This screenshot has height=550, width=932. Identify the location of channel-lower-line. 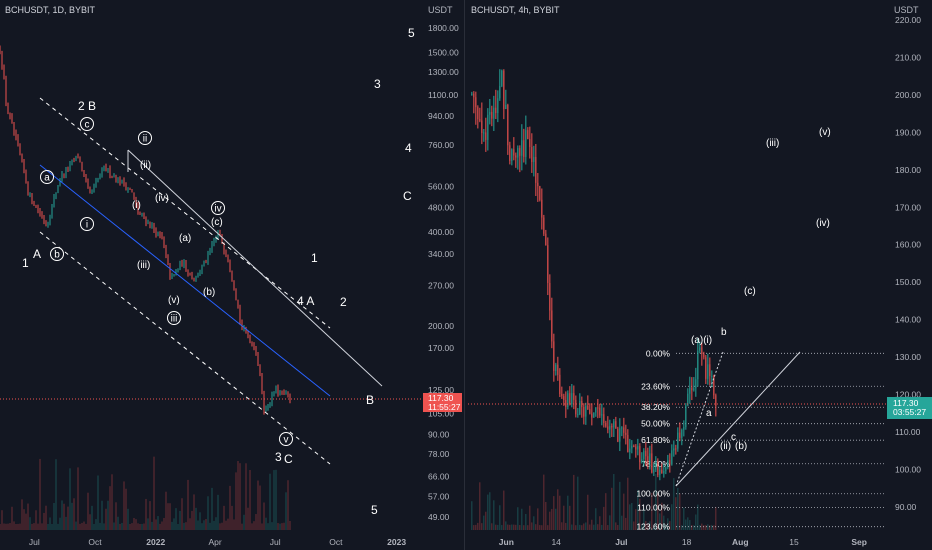
(185, 348).